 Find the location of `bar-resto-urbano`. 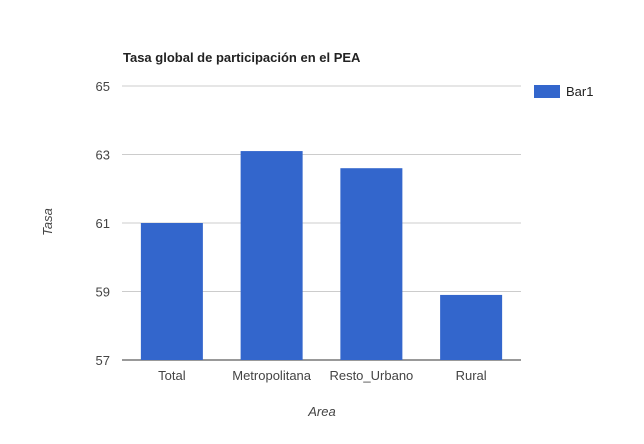

bar-resto-urbano is located at coordinates (371, 264).